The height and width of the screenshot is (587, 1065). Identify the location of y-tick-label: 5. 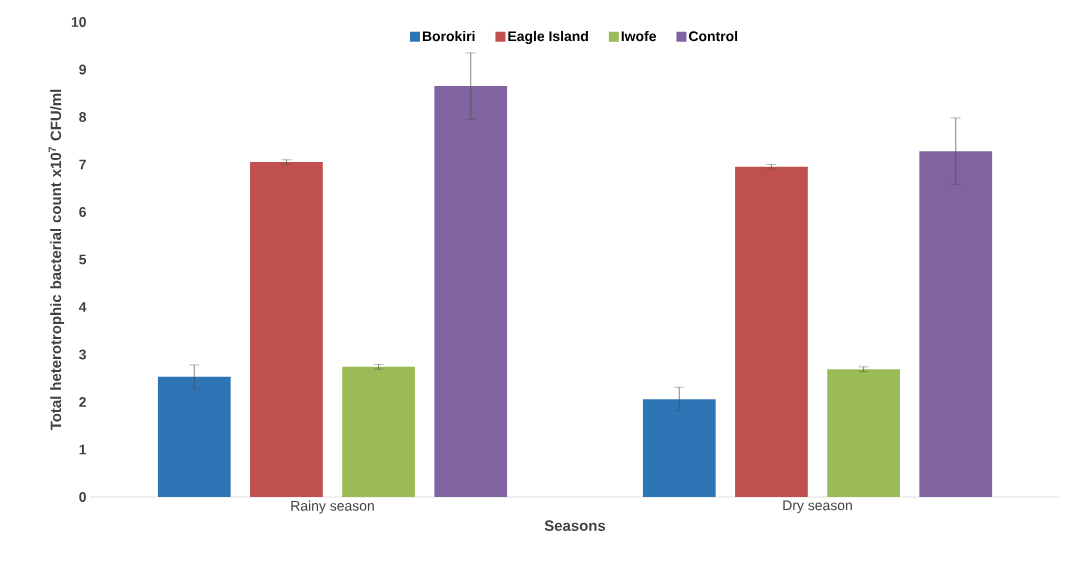
(83, 259).